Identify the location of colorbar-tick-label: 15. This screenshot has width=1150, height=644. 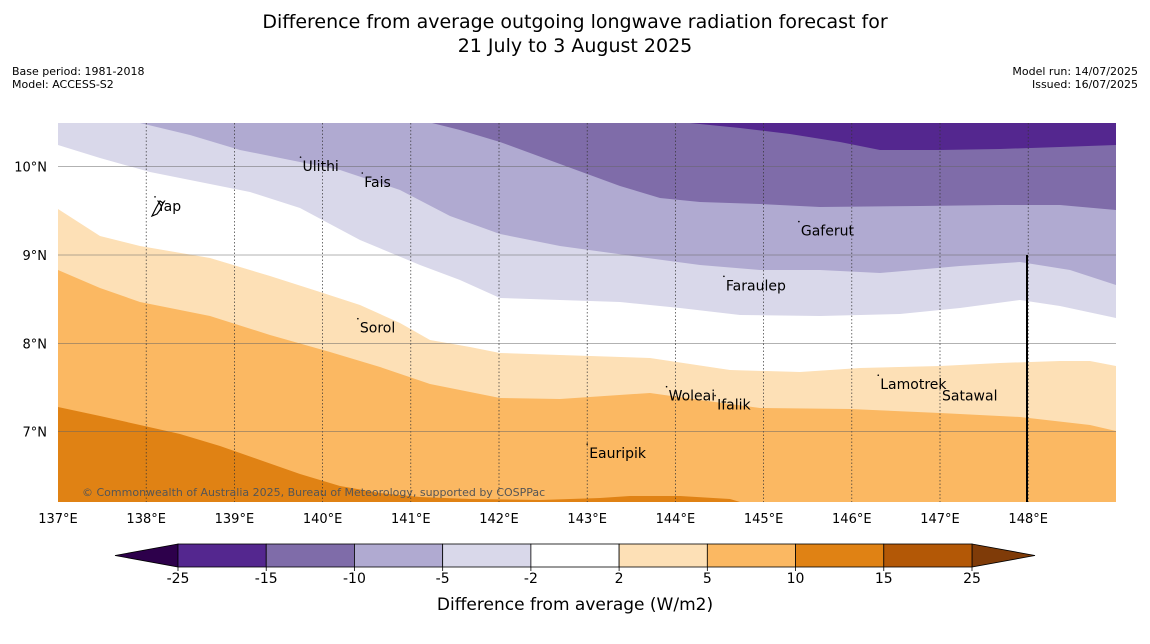
(884, 579).